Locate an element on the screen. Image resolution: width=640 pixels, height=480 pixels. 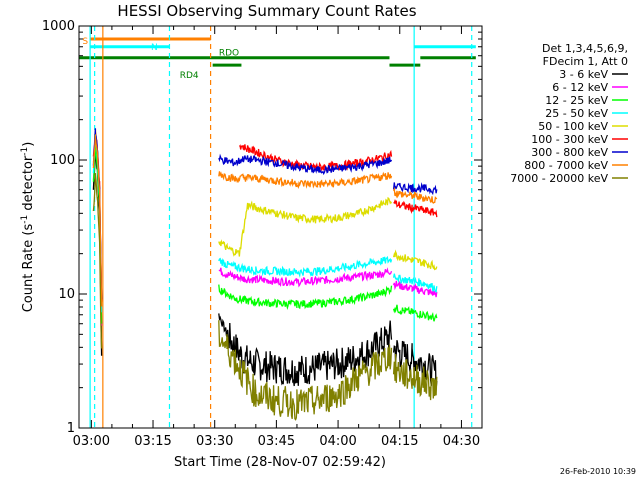
y-tick-label: 100 is located at coordinates (62, 160).